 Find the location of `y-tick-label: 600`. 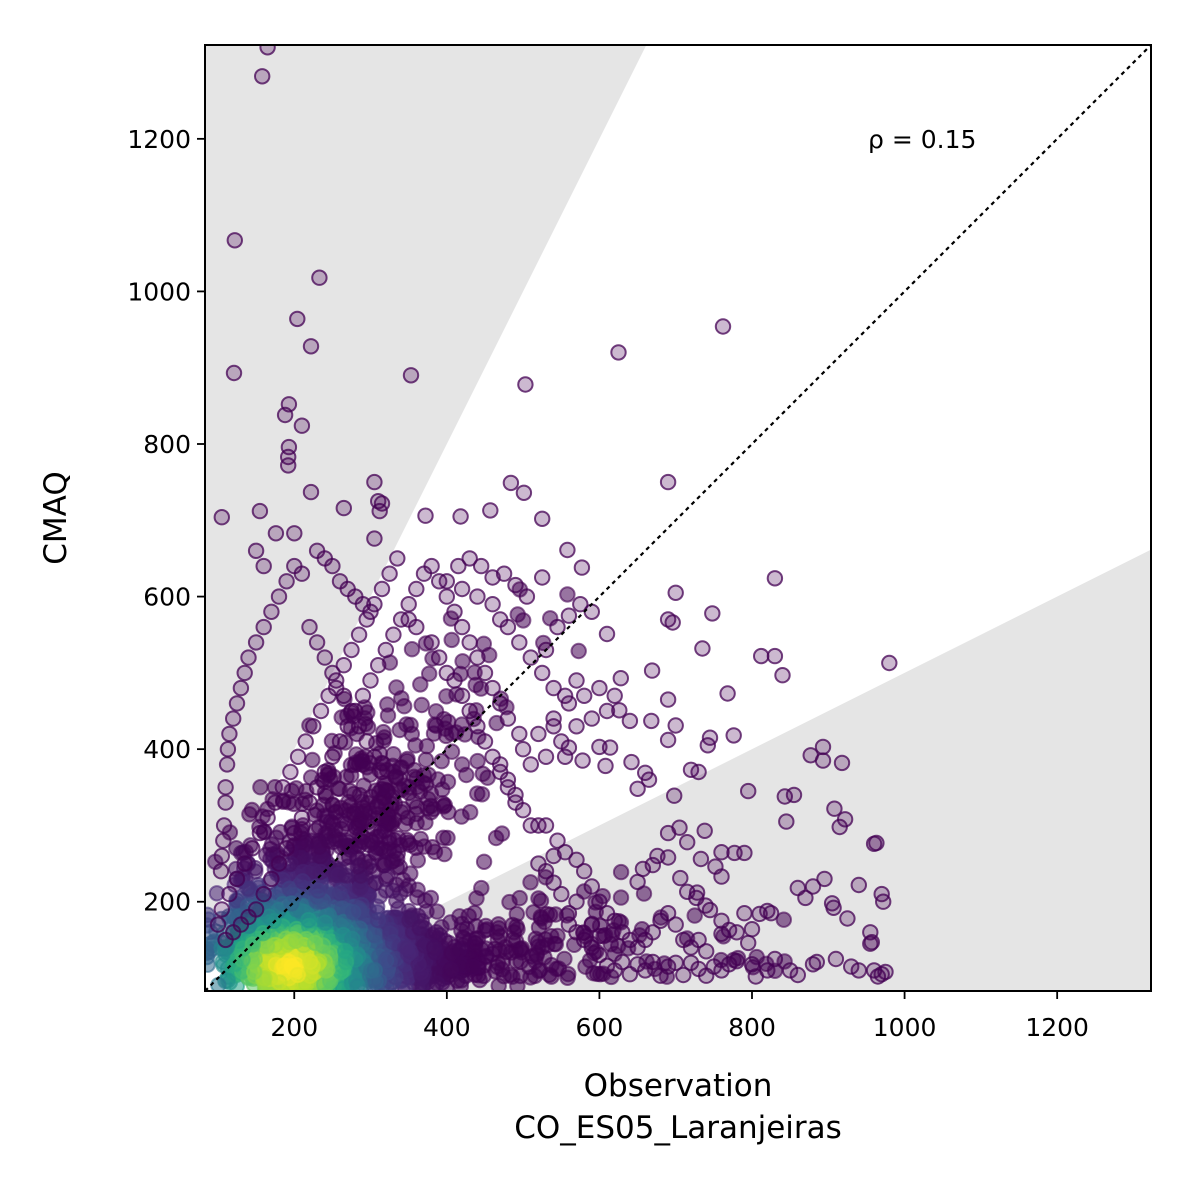

y-tick-label: 600 is located at coordinates (167, 597).